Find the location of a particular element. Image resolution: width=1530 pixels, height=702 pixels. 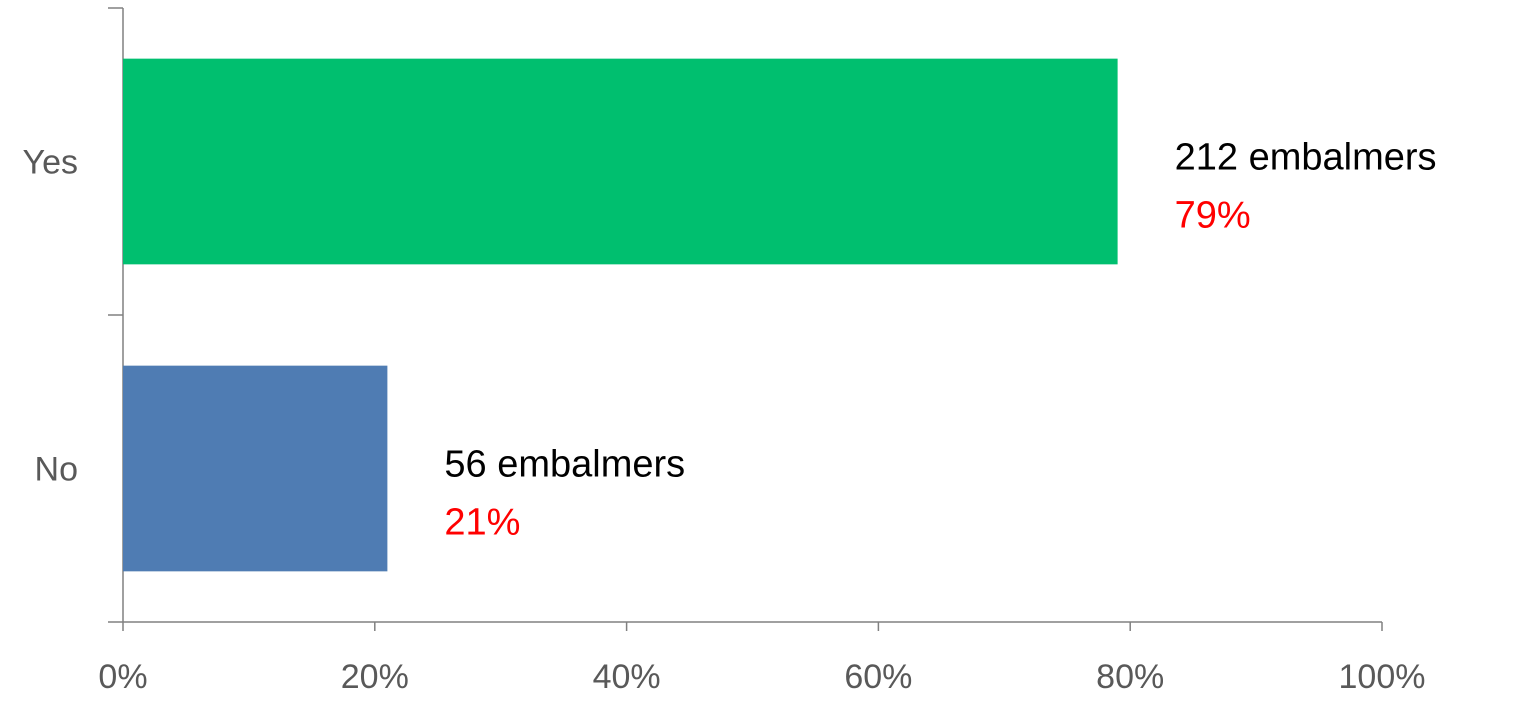

category-label: Yes is located at coordinates (50, 163).